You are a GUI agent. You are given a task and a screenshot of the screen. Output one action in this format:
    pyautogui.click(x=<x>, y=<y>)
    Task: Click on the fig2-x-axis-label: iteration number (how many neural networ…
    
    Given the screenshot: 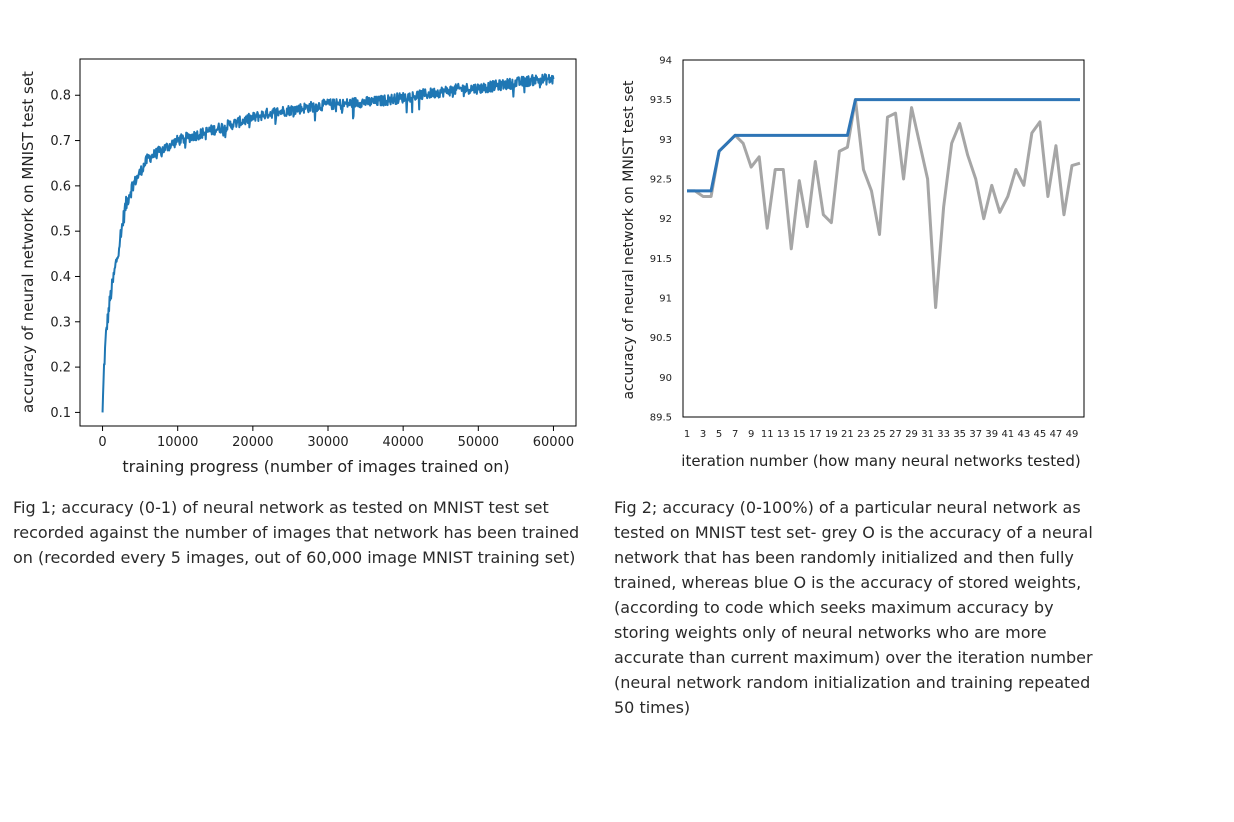 What is the action you would take?
    pyautogui.click(x=880, y=461)
    